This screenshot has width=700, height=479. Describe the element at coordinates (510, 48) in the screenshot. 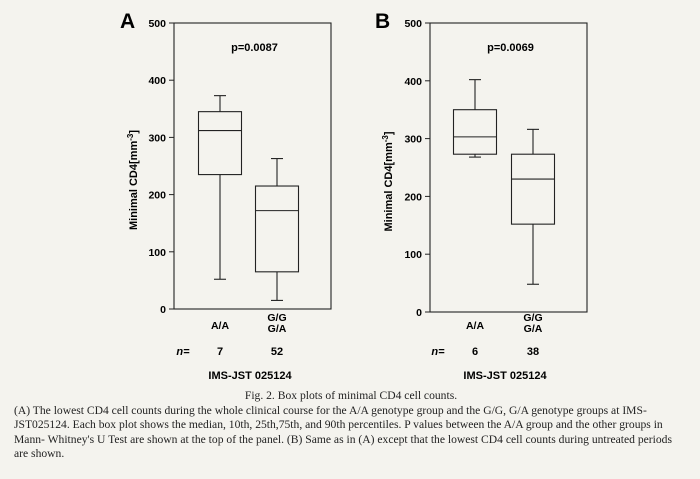

I see `p-value-annotation: p=0.0069` at that location.